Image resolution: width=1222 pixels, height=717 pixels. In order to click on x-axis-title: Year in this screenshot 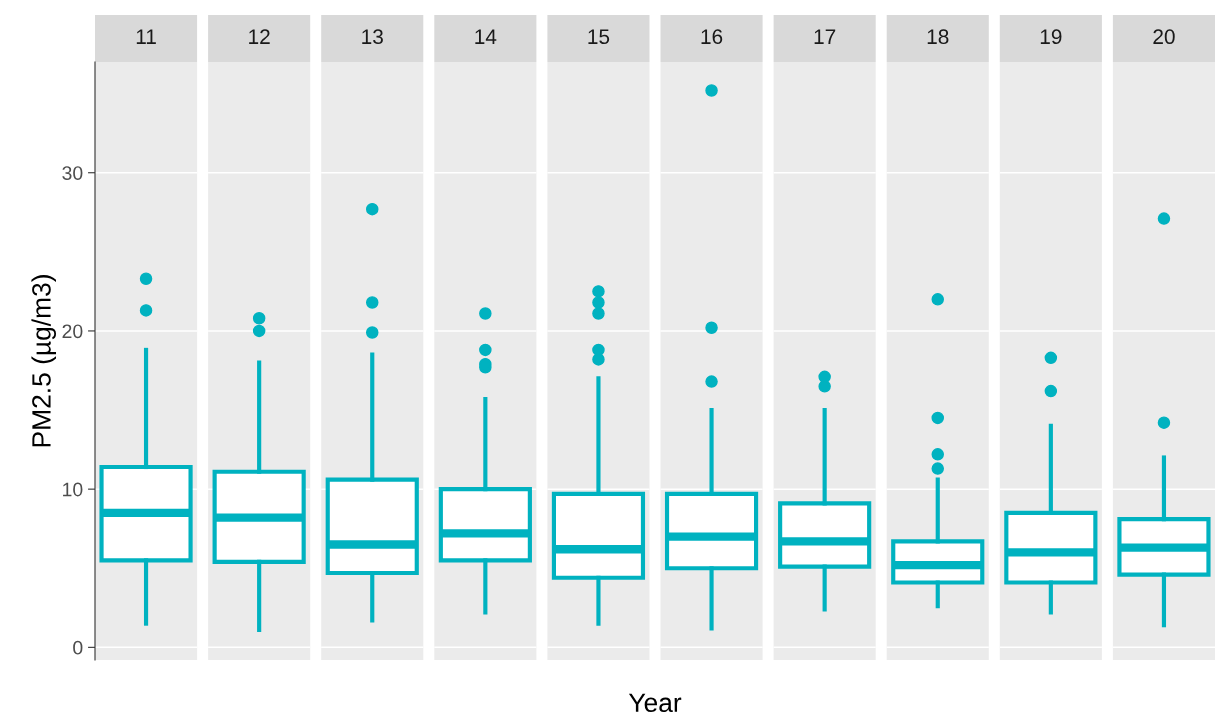, I will do `click(655, 703)`.